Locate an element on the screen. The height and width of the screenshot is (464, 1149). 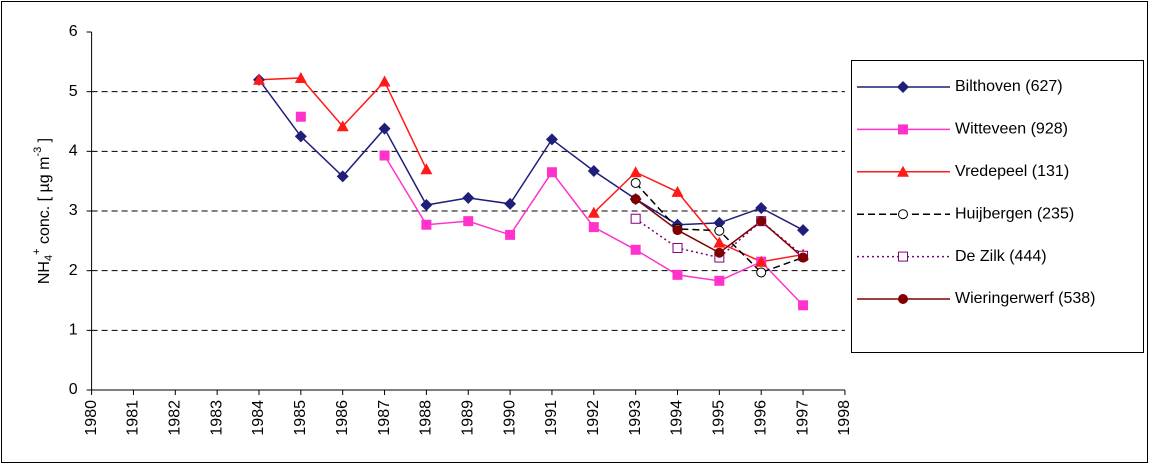
x-tick-label: 1991 is located at coordinates (551, 418).